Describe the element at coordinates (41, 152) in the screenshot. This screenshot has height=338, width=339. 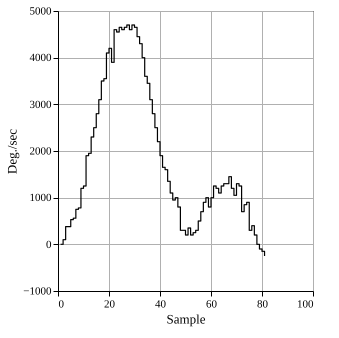
I see `y-tick-label: 2000` at that location.